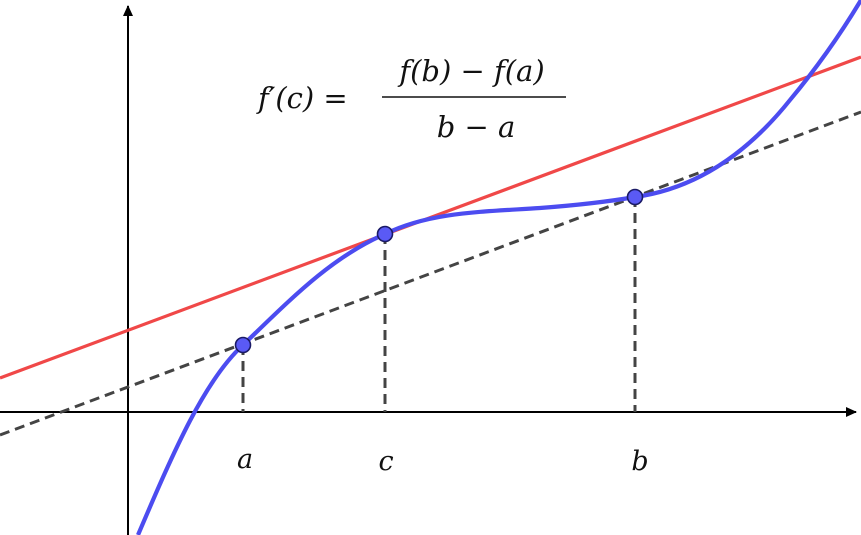 This screenshot has height=535, width=861. I want to click on point-b, so click(635, 197).